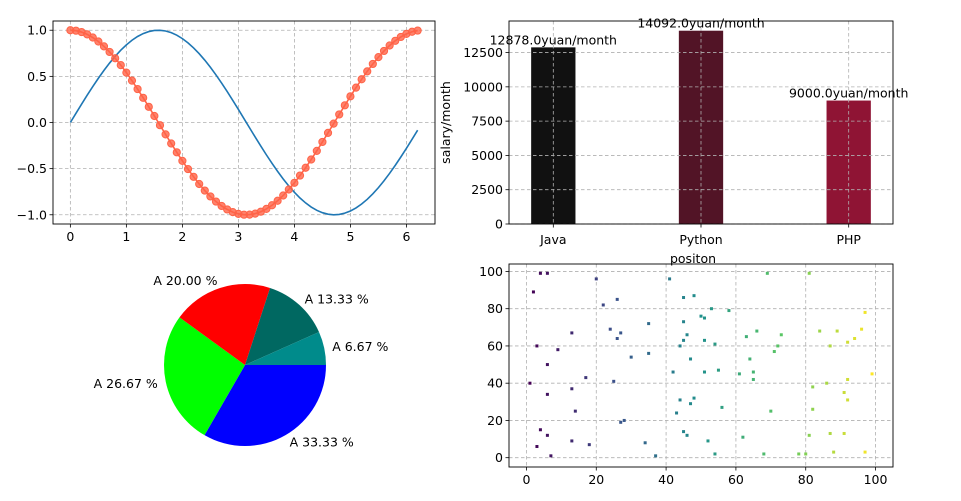 The image size is (961, 501). What do you see at coordinates (736, 479) in the screenshot?
I see `x-tick-label: 60` at bounding box center [736, 479].